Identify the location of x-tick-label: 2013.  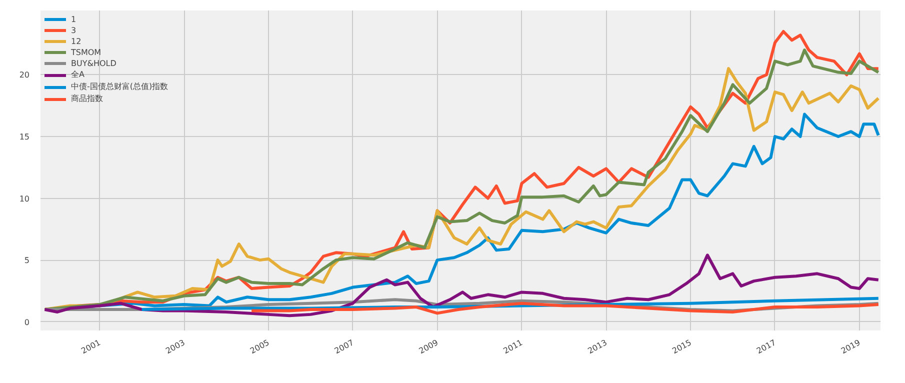
(597, 347).